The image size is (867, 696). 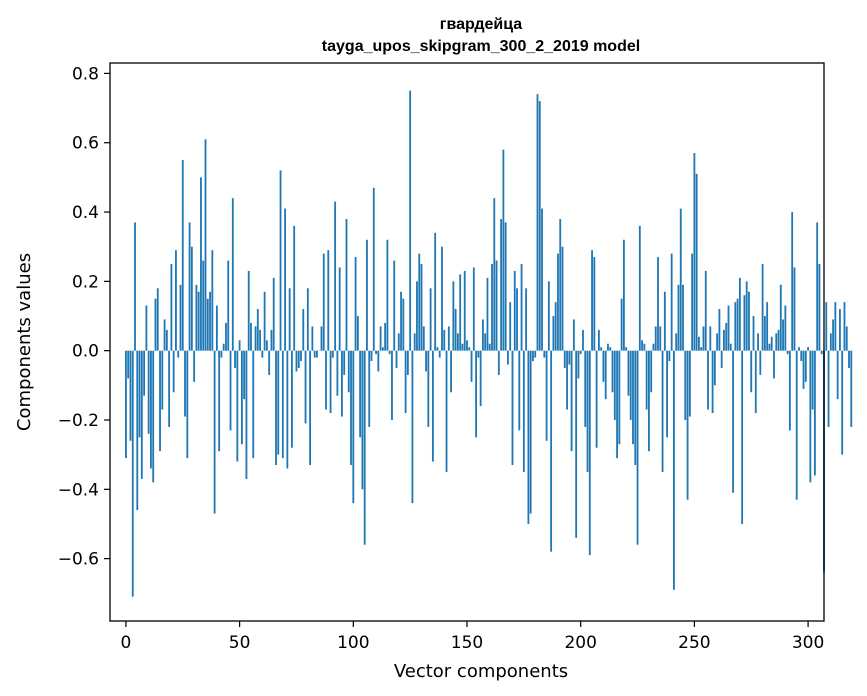 What do you see at coordinates (78, 560) in the screenshot?
I see `y-tick-label: −0.6` at bounding box center [78, 560].